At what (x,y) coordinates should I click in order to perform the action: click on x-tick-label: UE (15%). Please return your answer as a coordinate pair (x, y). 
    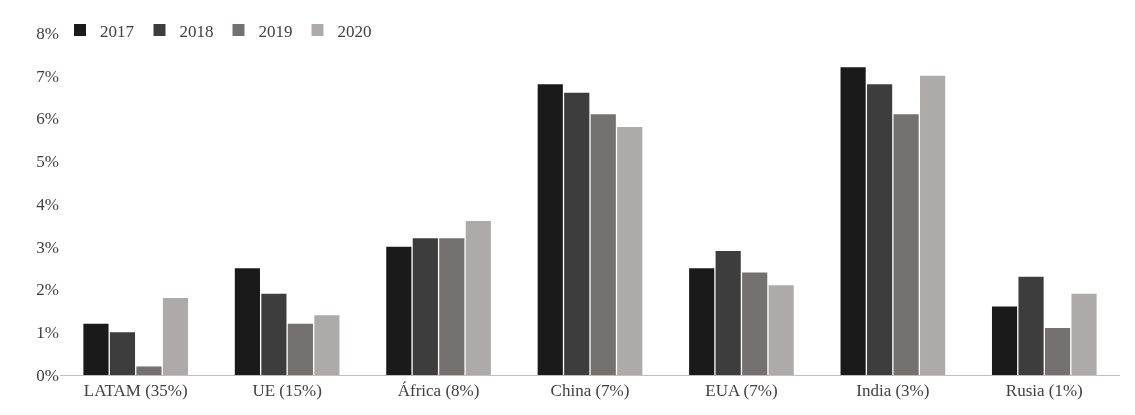
    Looking at the image, I should click on (287, 391).